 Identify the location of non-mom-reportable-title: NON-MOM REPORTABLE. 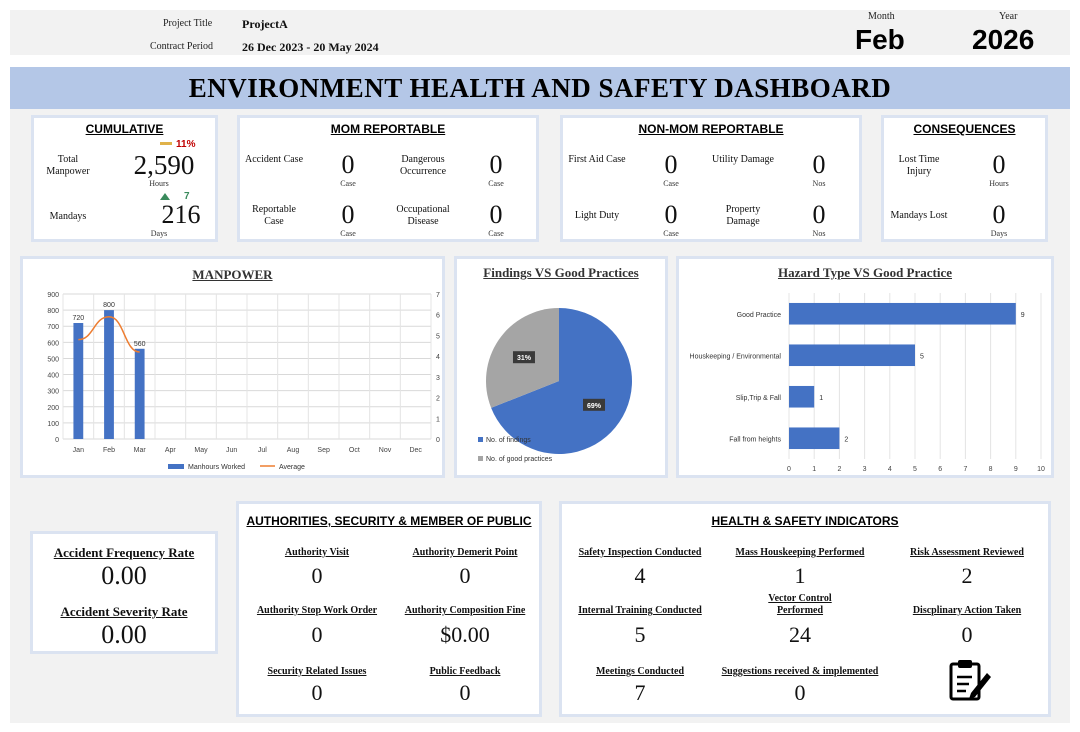
(711, 129).